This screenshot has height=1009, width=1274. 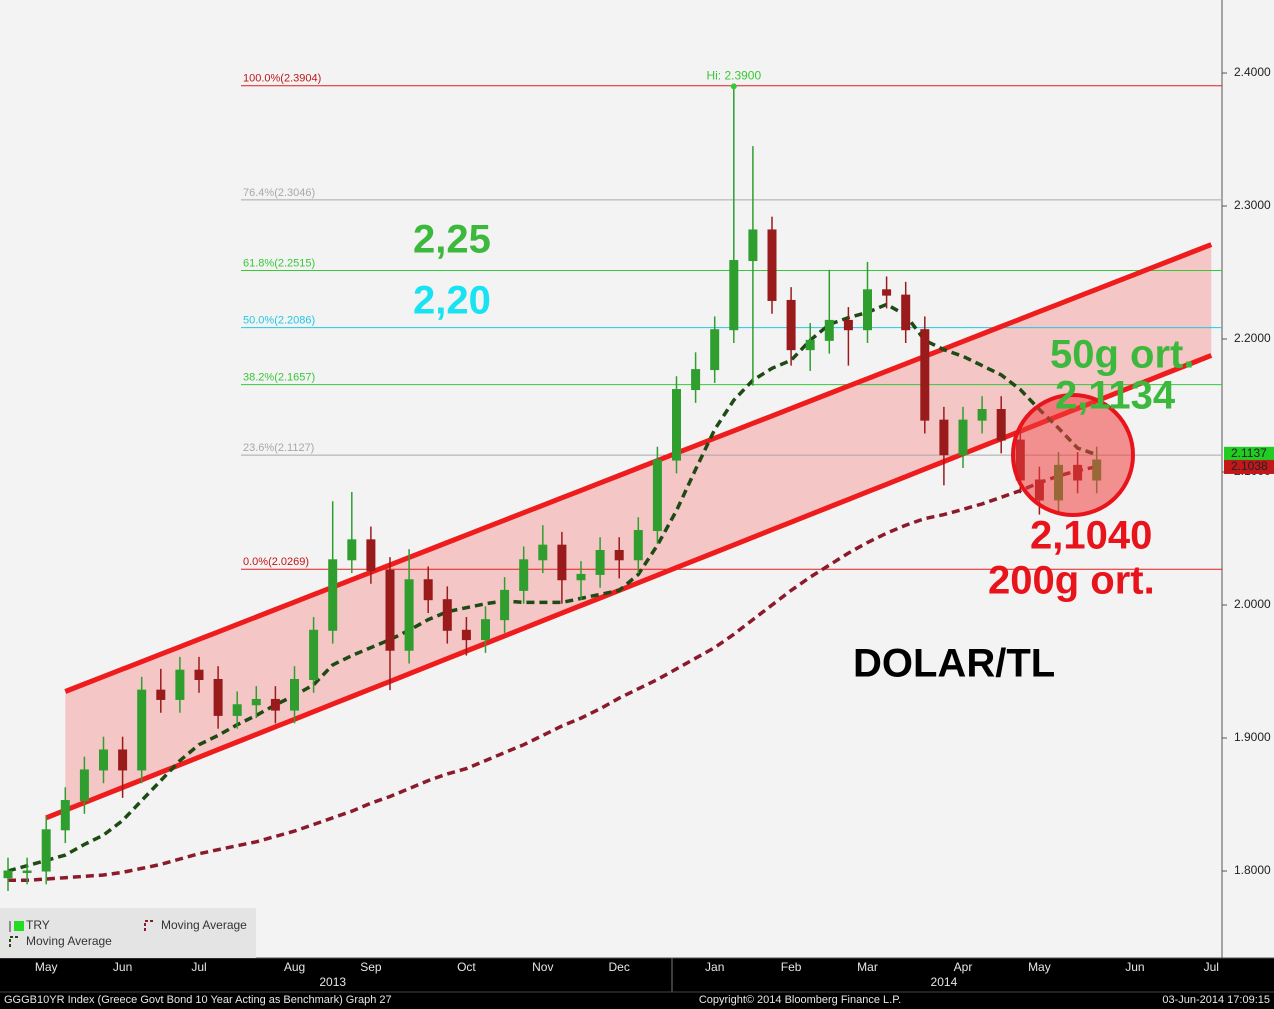 I want to click on highlight-circle, so click(x=1073, y=455).